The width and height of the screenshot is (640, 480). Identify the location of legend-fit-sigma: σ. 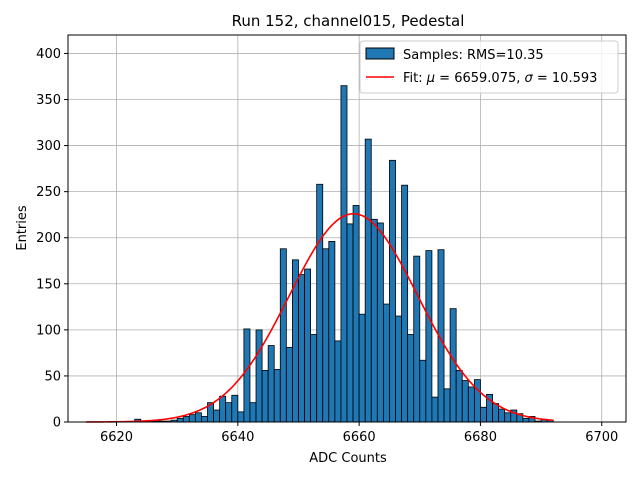
(529, 78).